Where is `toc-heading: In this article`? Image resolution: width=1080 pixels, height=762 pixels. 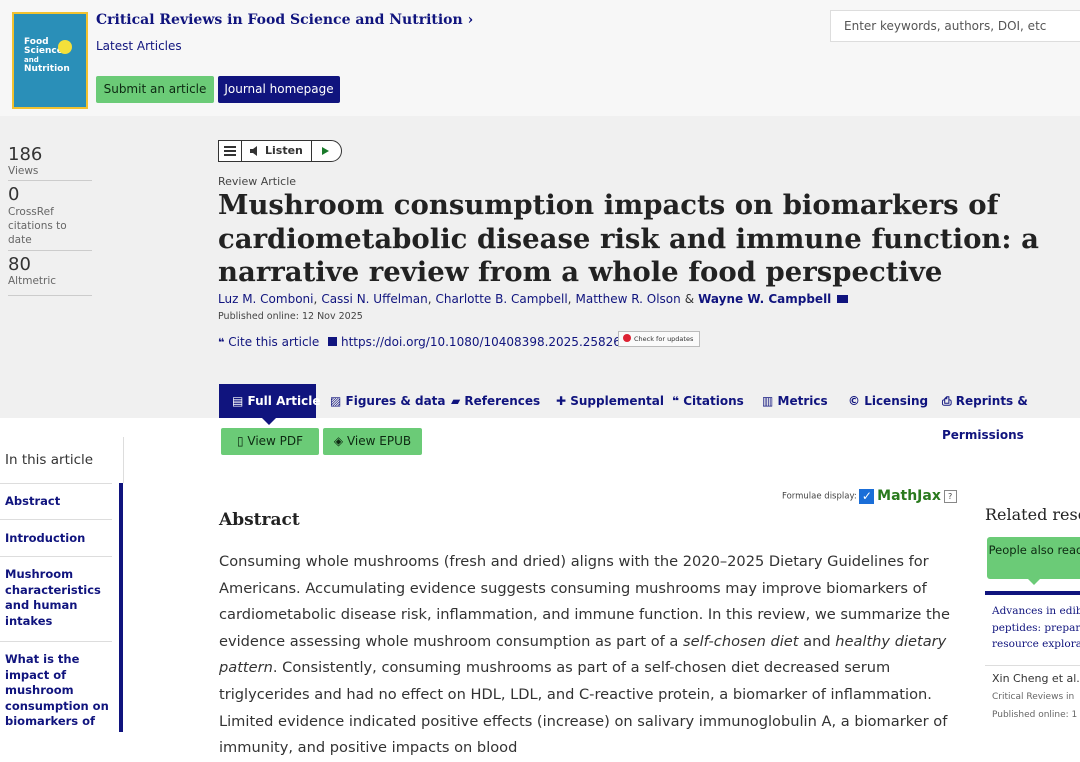 toc-heading: In this article is located at coordinates (49, 460).